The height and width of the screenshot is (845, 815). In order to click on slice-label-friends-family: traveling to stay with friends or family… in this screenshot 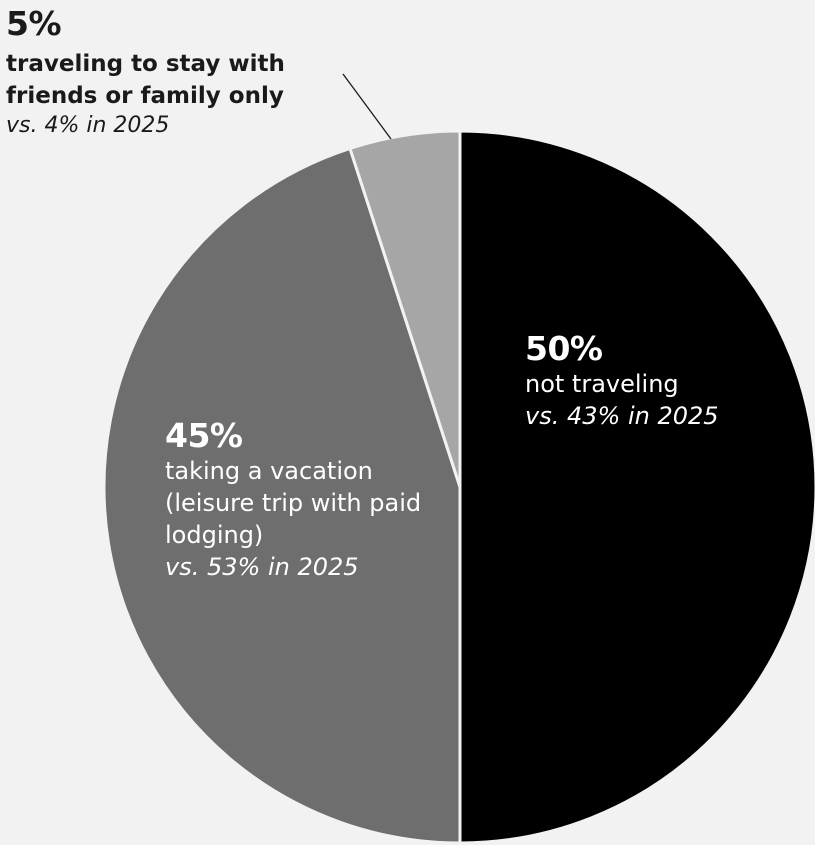, I will do `click(145, 80)`.